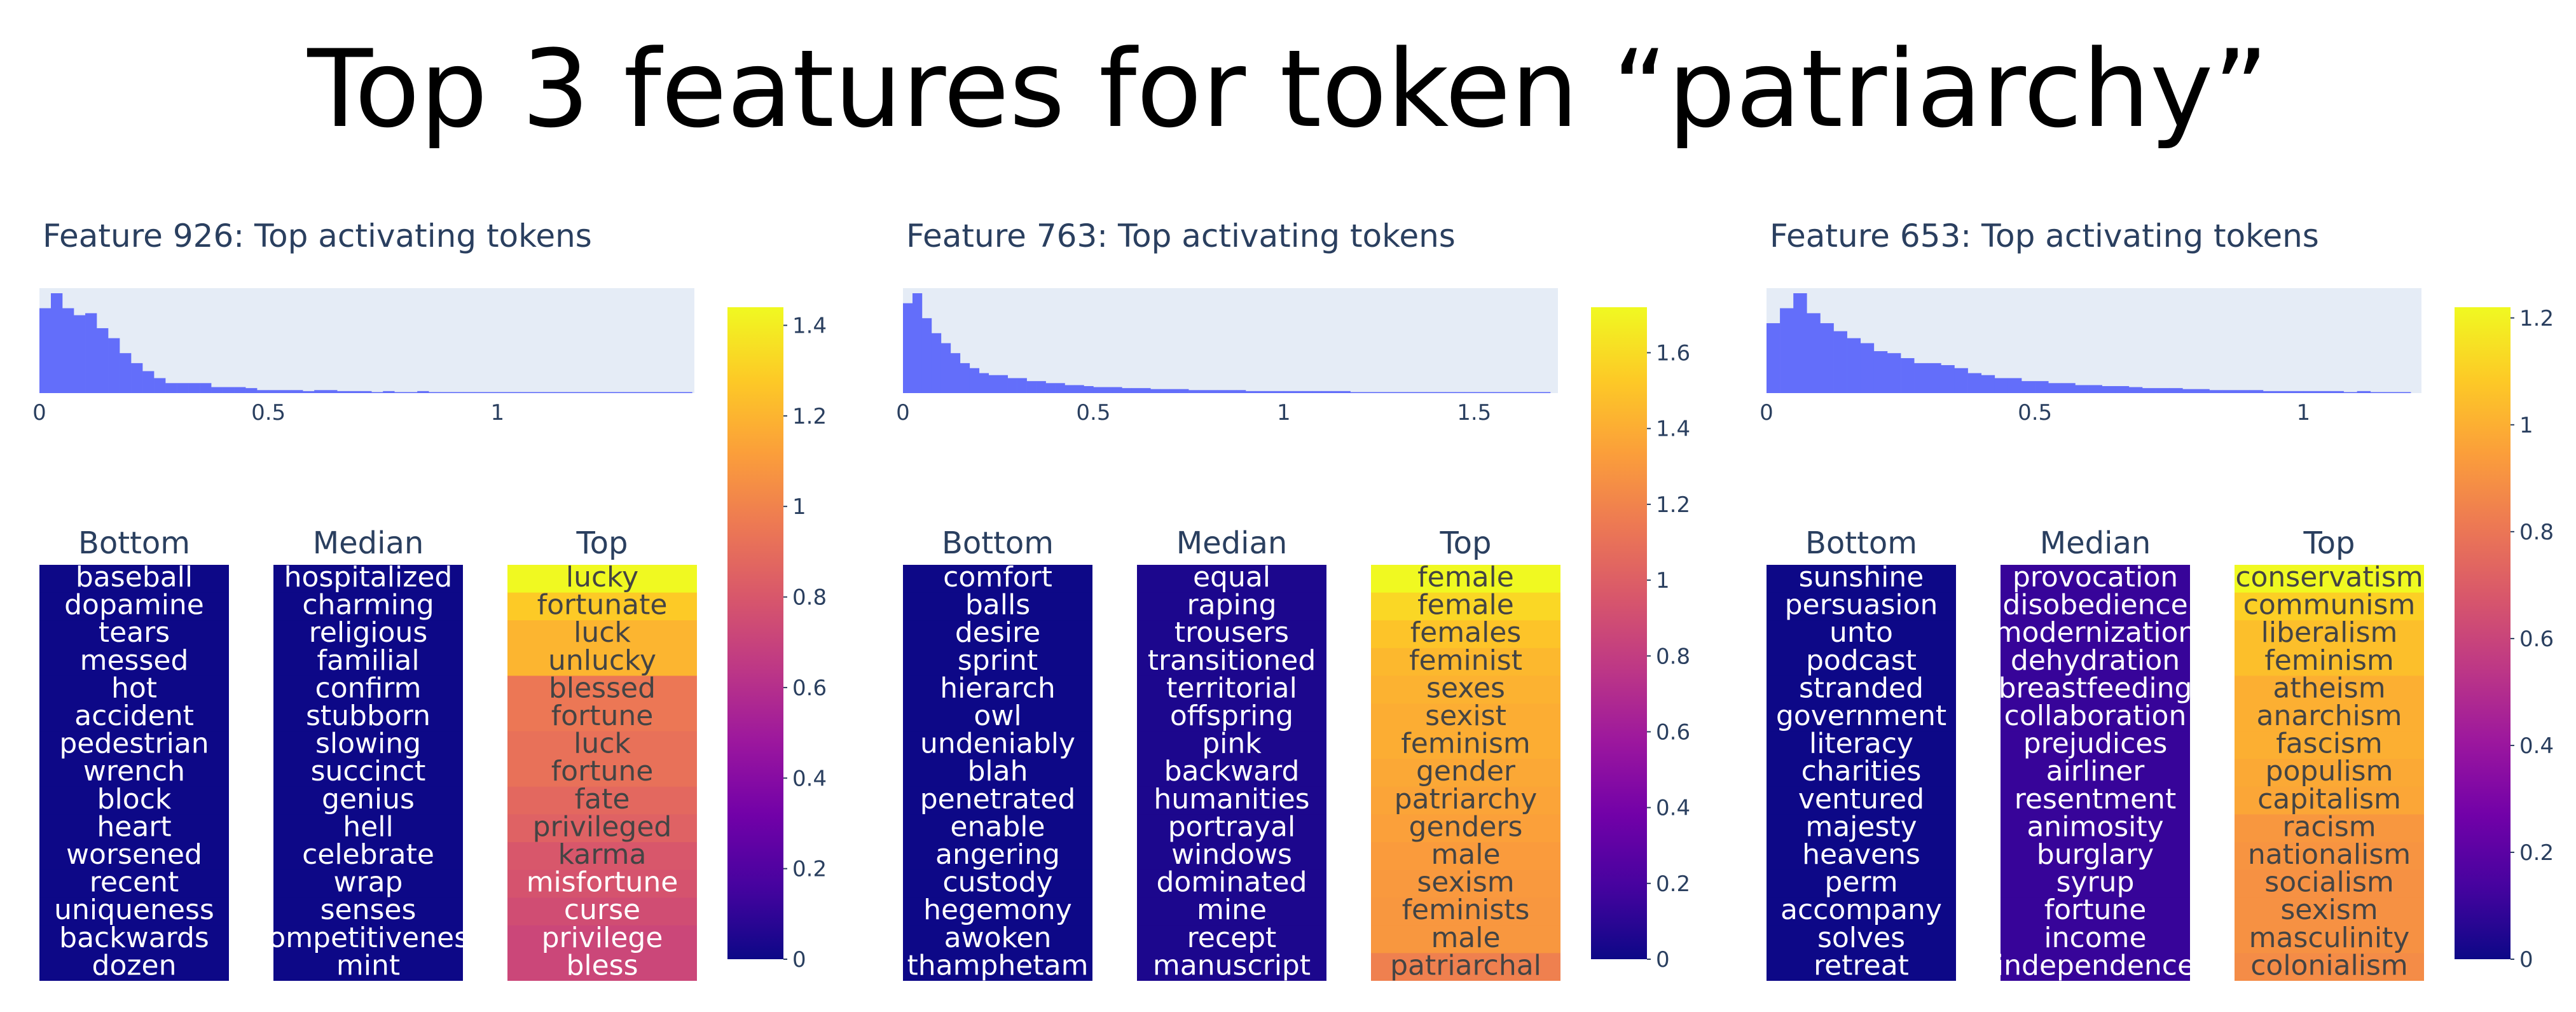 The width and height of the screenshot is (2576, 1012). What do you see at coordinates (1466, 826) in the screenshot?
I see `token-label: genders` at bounding box center [1466, 826].